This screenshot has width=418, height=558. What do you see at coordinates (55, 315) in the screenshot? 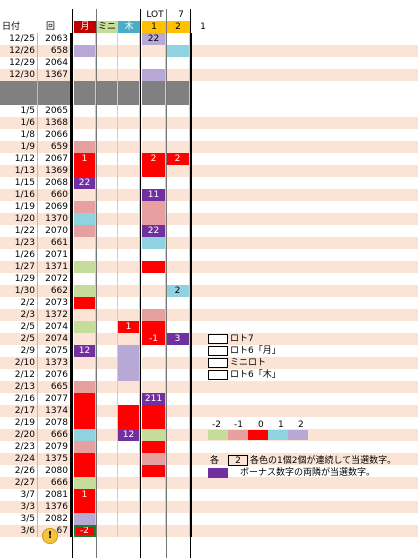
I see `draw-number-cell: 1372` at bounding box center [55, 315].